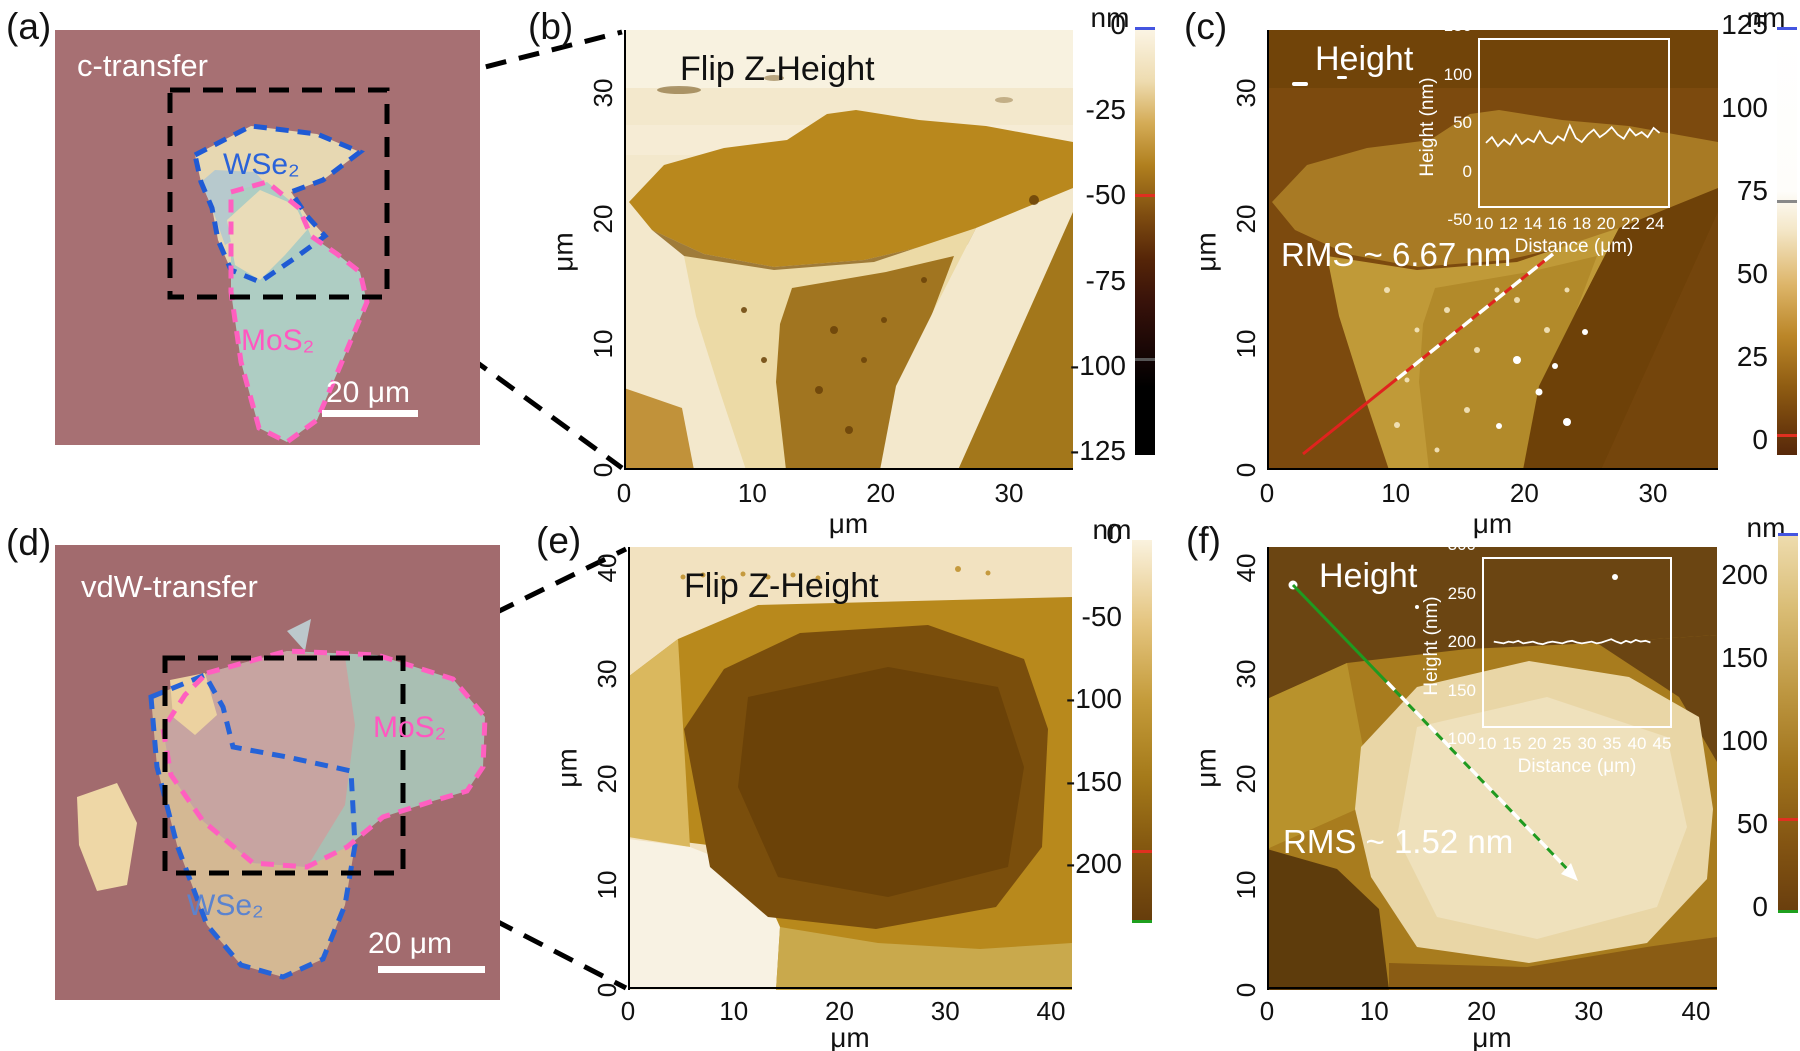  I want to click on colorbar-b-marker-gray, so click(1145, 359).